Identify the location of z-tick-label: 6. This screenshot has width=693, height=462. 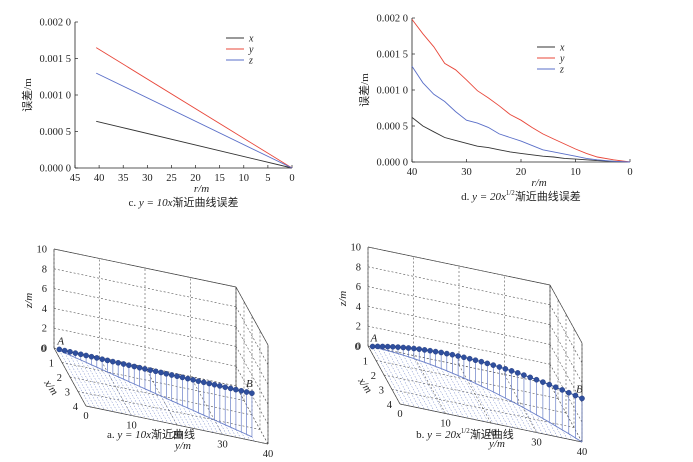
(44, 289).